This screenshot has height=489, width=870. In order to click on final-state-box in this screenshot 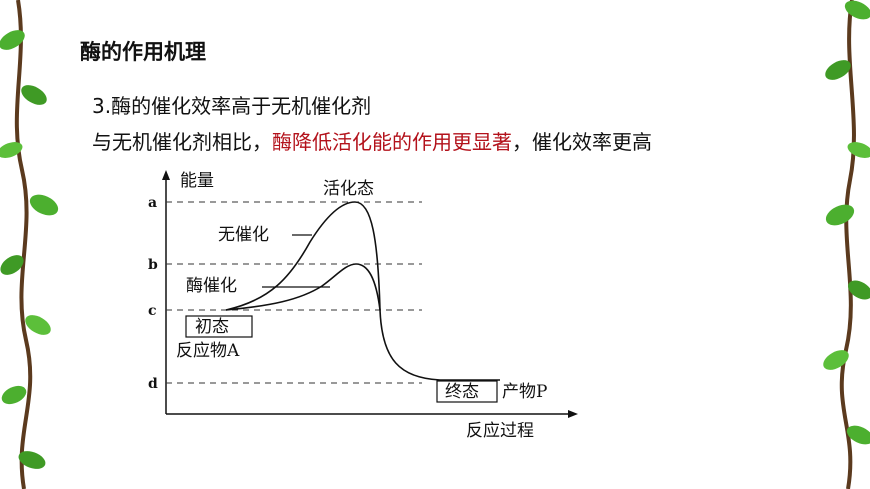, I will do `click(467, 391)`.